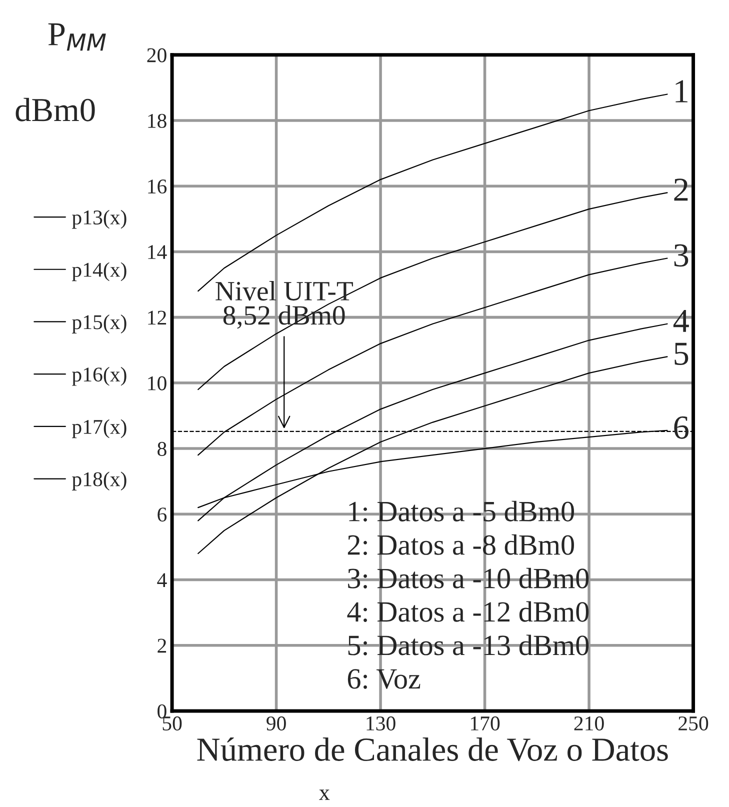  I want to click on annotation: 3: Datos a -10 dBm0, so click(468, 578).